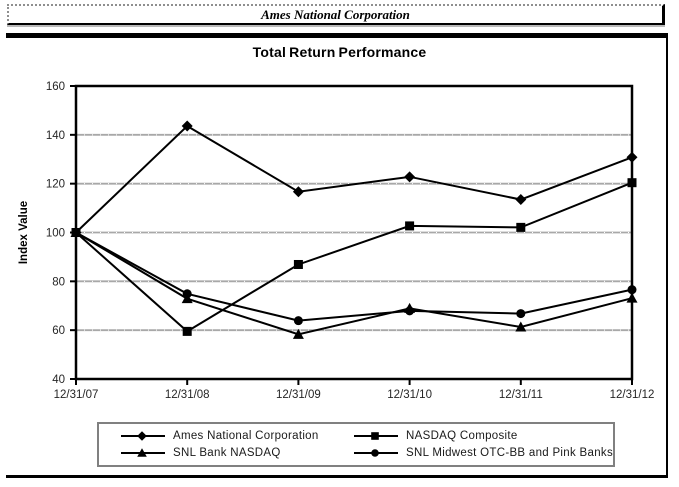  Describe the element at coordinates (143, 436) in the screenshot. I see `legend-marker-diamond-icon` at that location.